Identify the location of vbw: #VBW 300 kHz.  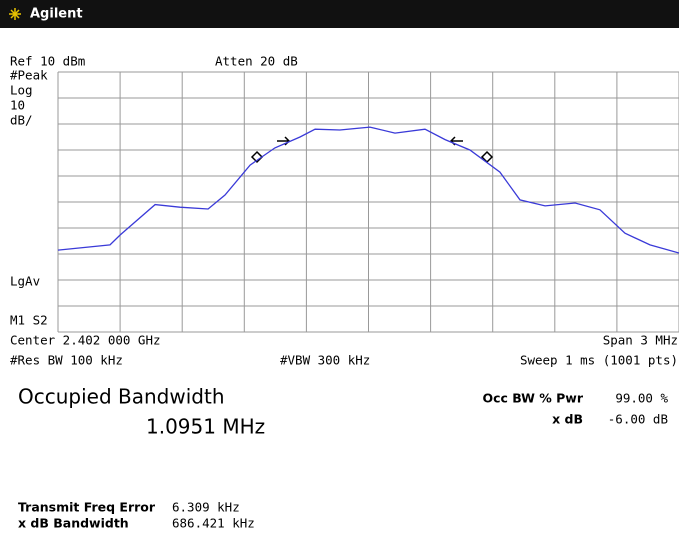
(325, 360).